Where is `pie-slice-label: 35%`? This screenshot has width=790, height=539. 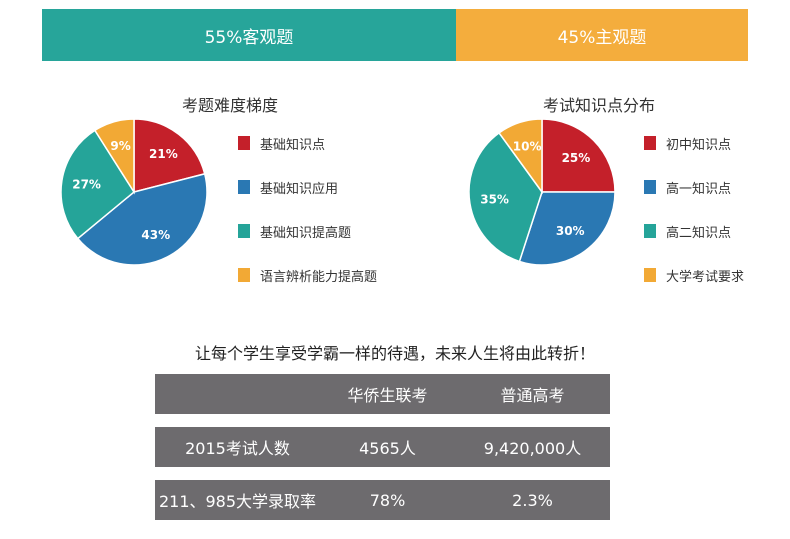
pie-slice-label: 35% is located at coordinates (494, 200).